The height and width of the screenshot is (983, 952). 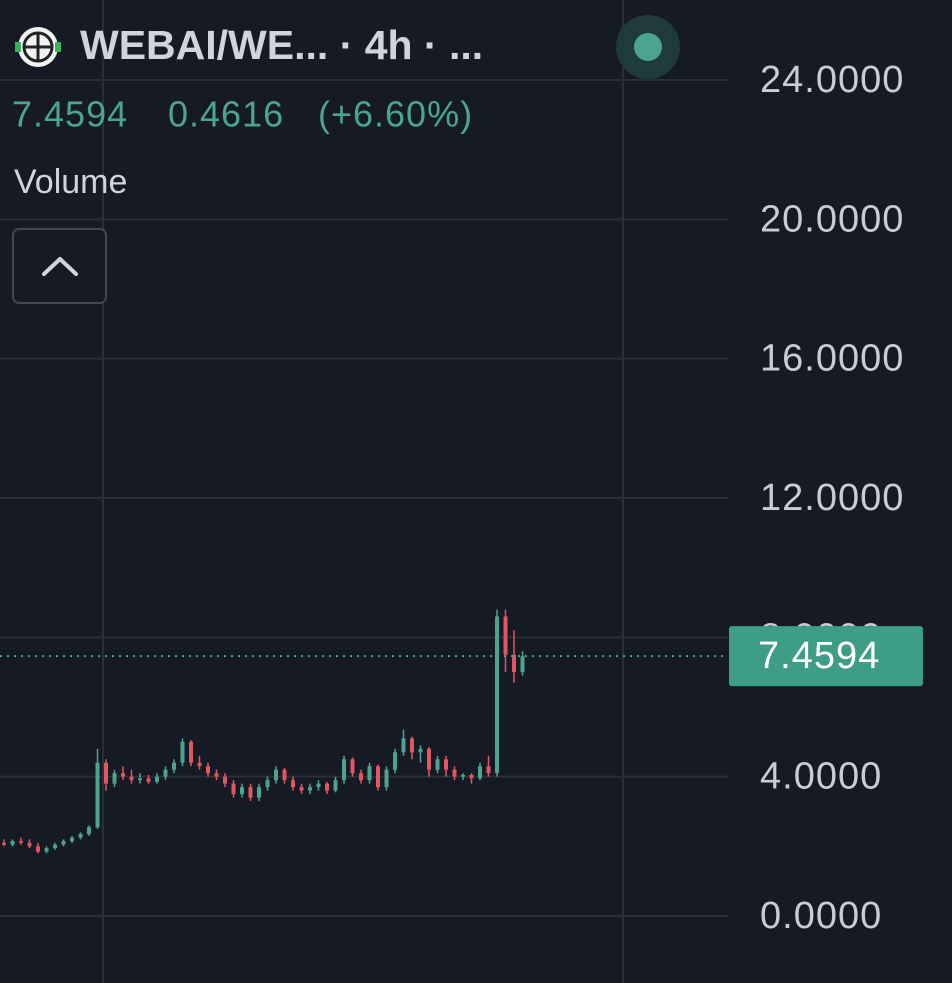 What do you see at coordinates (395, 114) in the screenshot?
I see `header-change-pct: (+6.60%)` at bounding box center [395, 114].